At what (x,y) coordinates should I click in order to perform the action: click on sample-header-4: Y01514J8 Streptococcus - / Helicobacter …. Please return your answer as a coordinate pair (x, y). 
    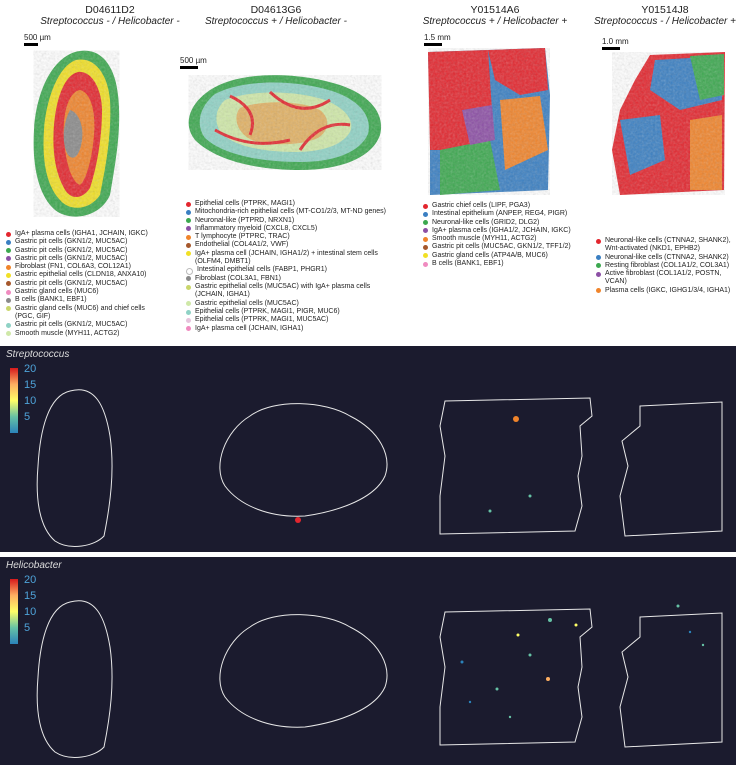
    Looking at the image, I should click on (663, 14).